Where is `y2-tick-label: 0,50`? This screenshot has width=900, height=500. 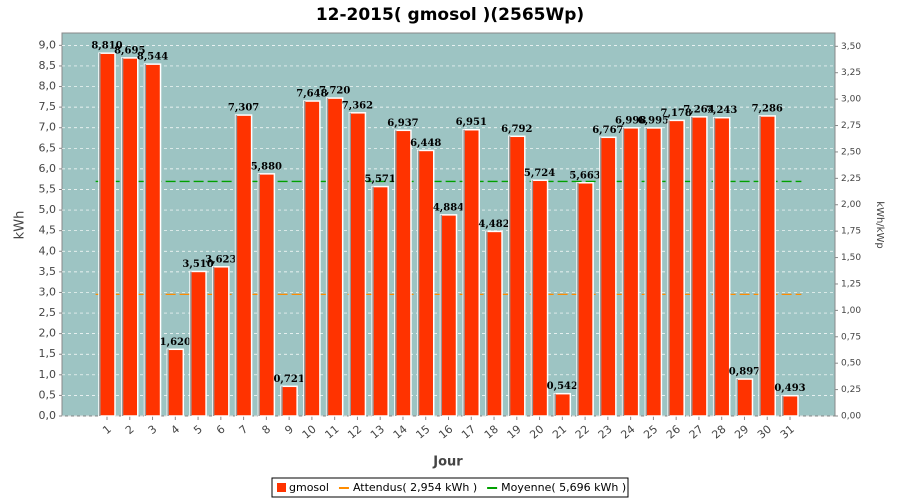 y2-tick-label: 0,50 is located at coordinates (851, 364).